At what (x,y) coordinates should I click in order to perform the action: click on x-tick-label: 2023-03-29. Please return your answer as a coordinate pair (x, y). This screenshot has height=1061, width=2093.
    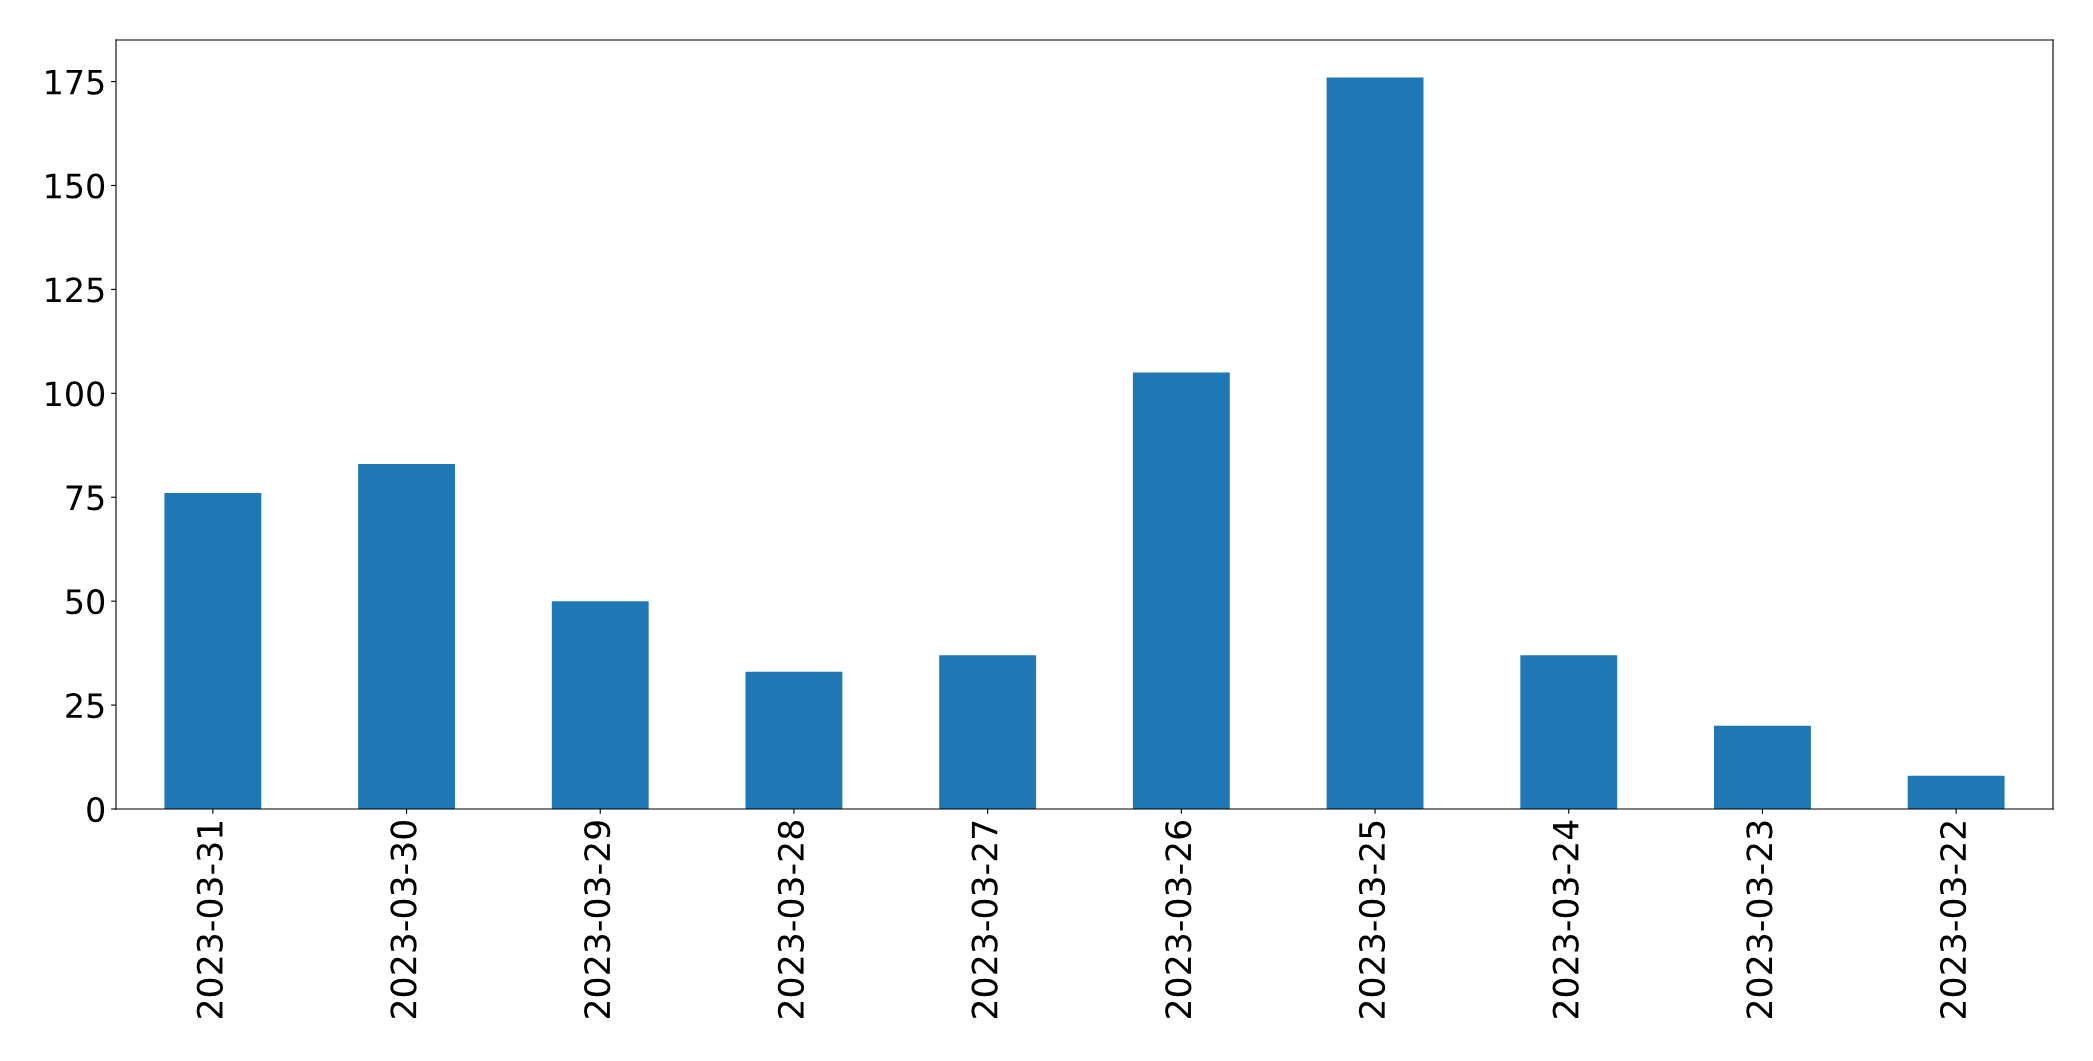
    Looking at the image, I should click on (597, 919).